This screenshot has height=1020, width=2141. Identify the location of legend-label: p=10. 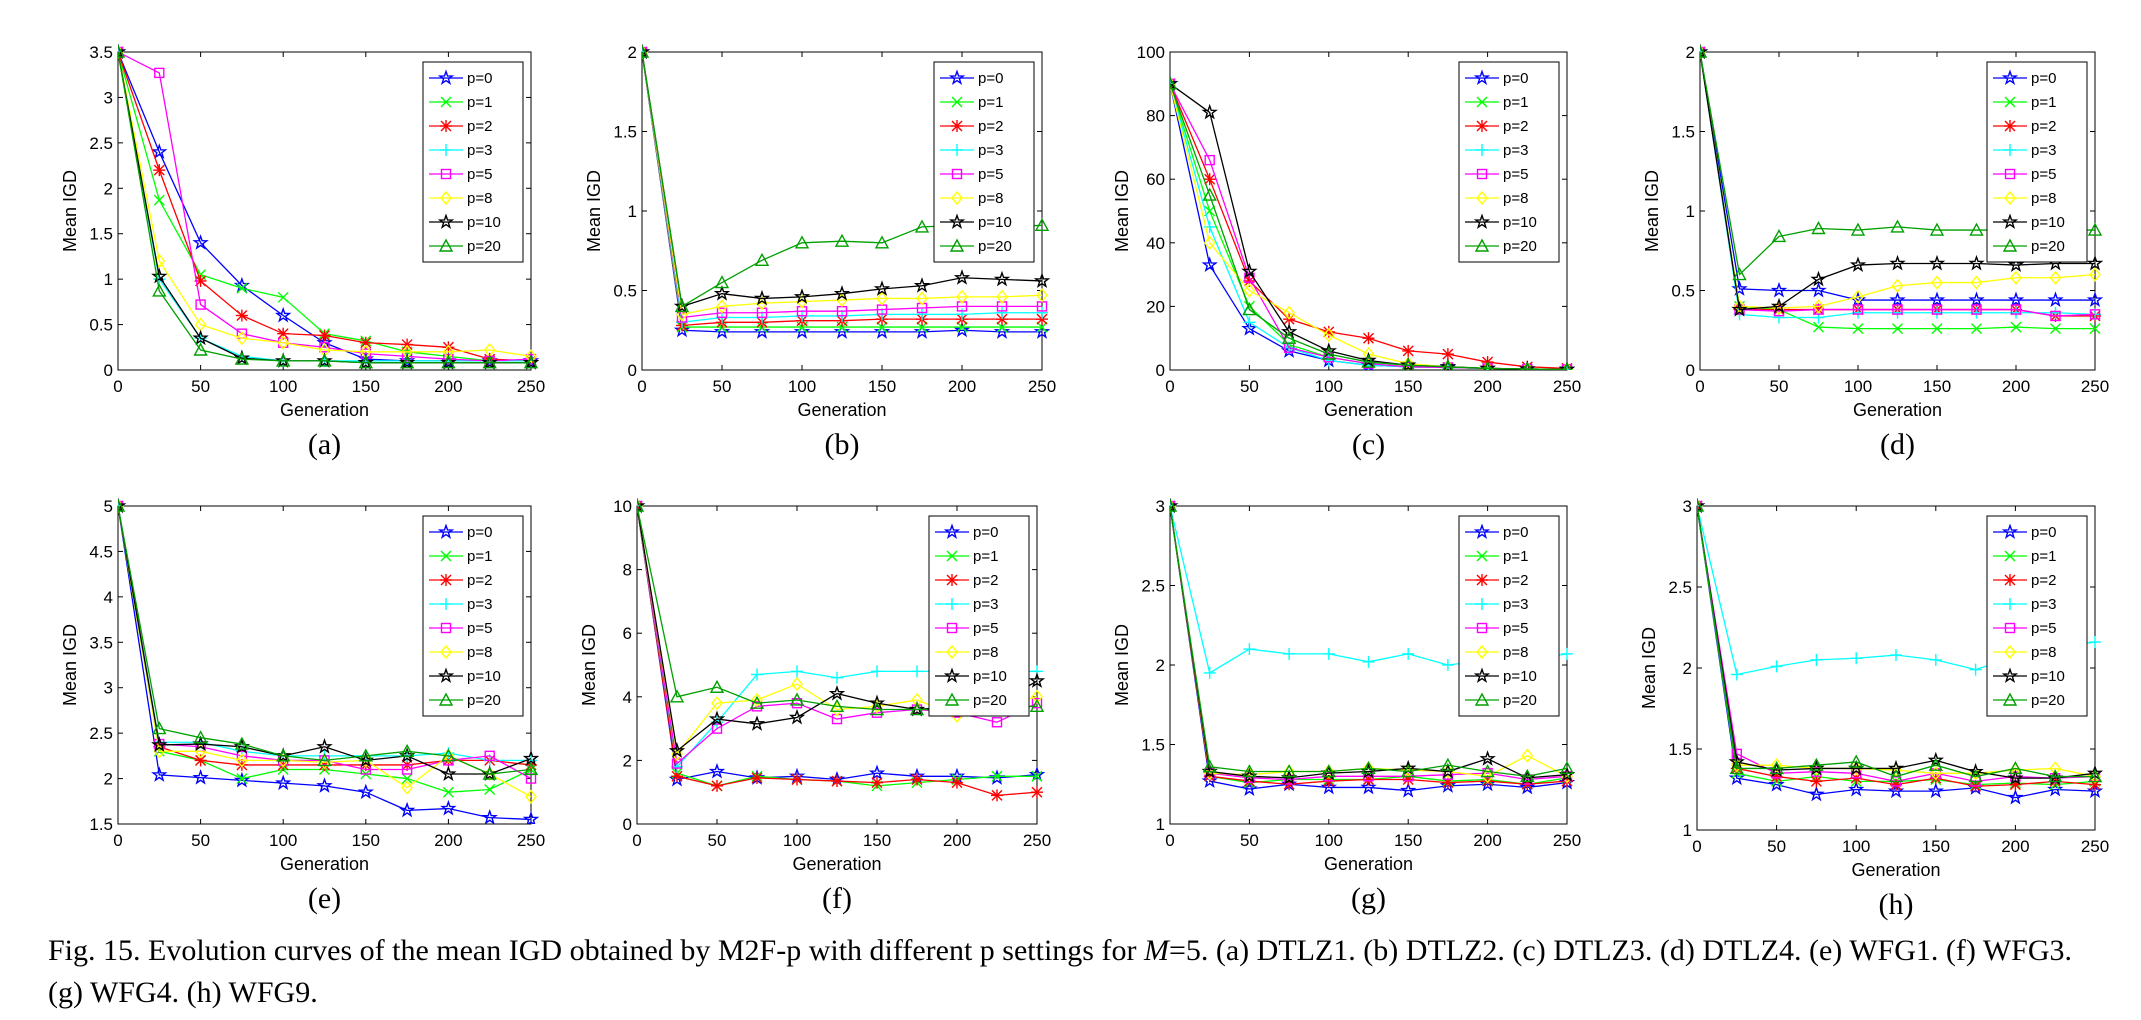
(2048, 676).